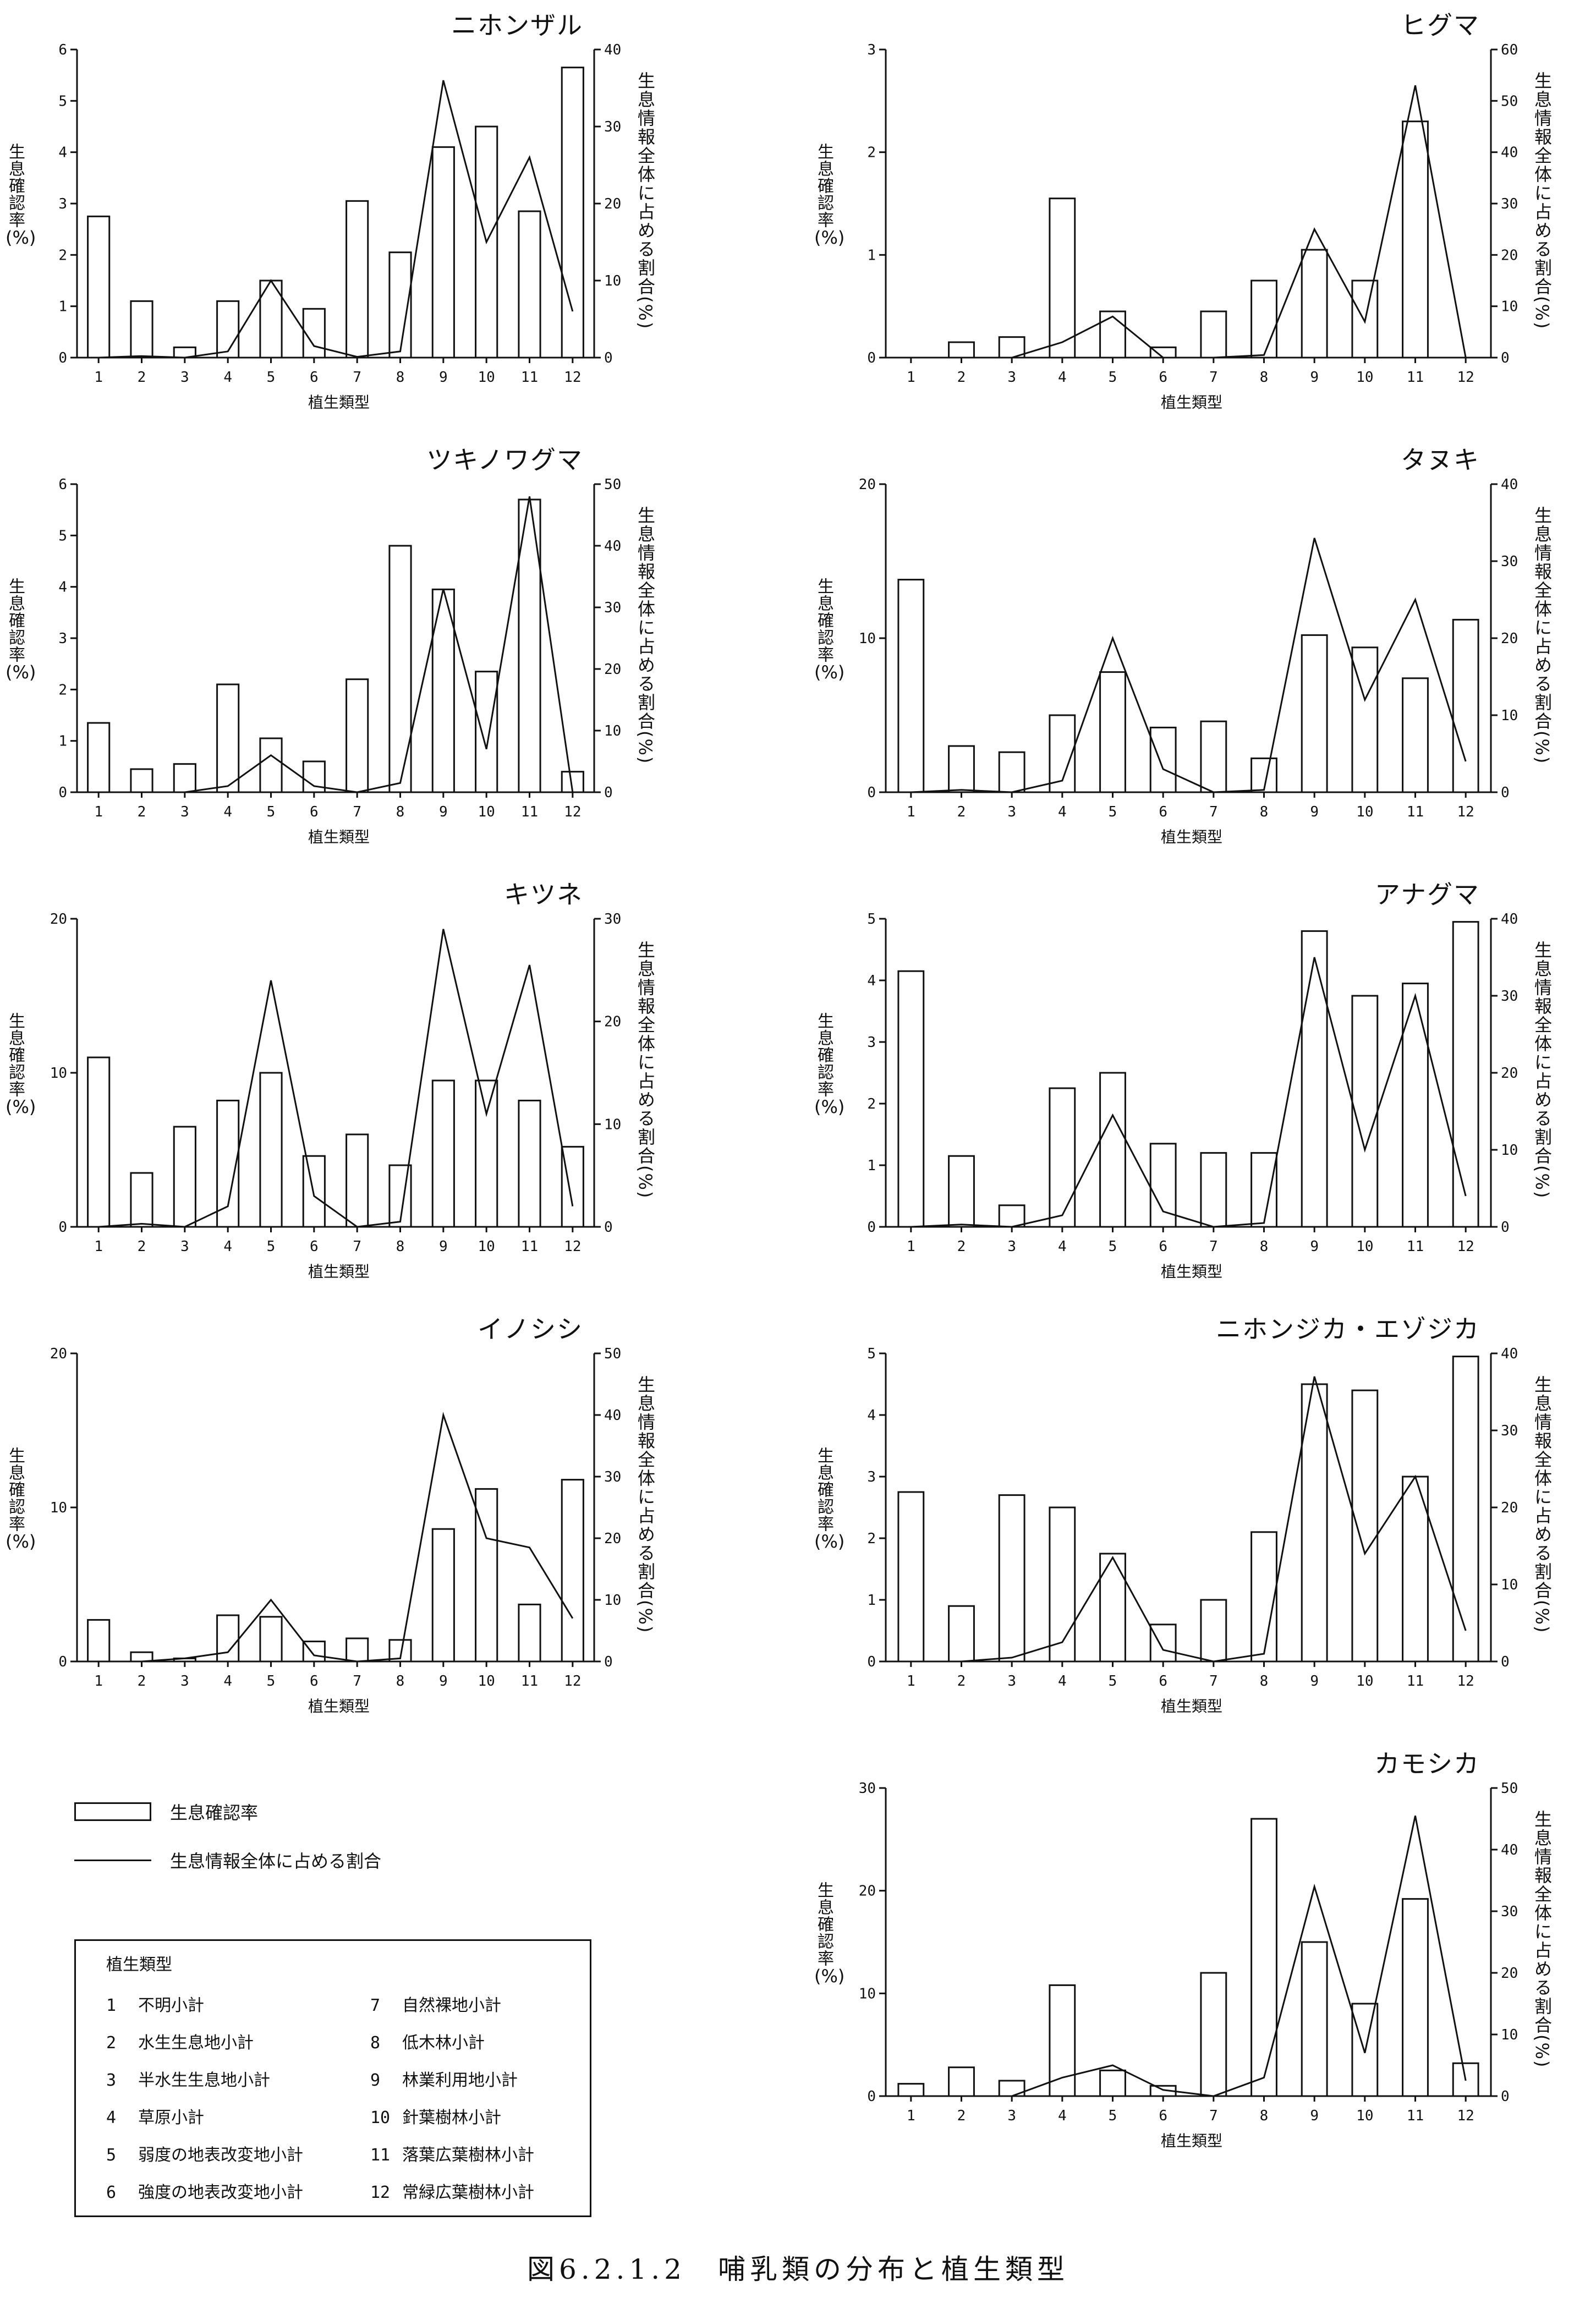 This screenshot has width=1596, height=2298. I want to click on legend-bar-swatch, so click(112, 1811).